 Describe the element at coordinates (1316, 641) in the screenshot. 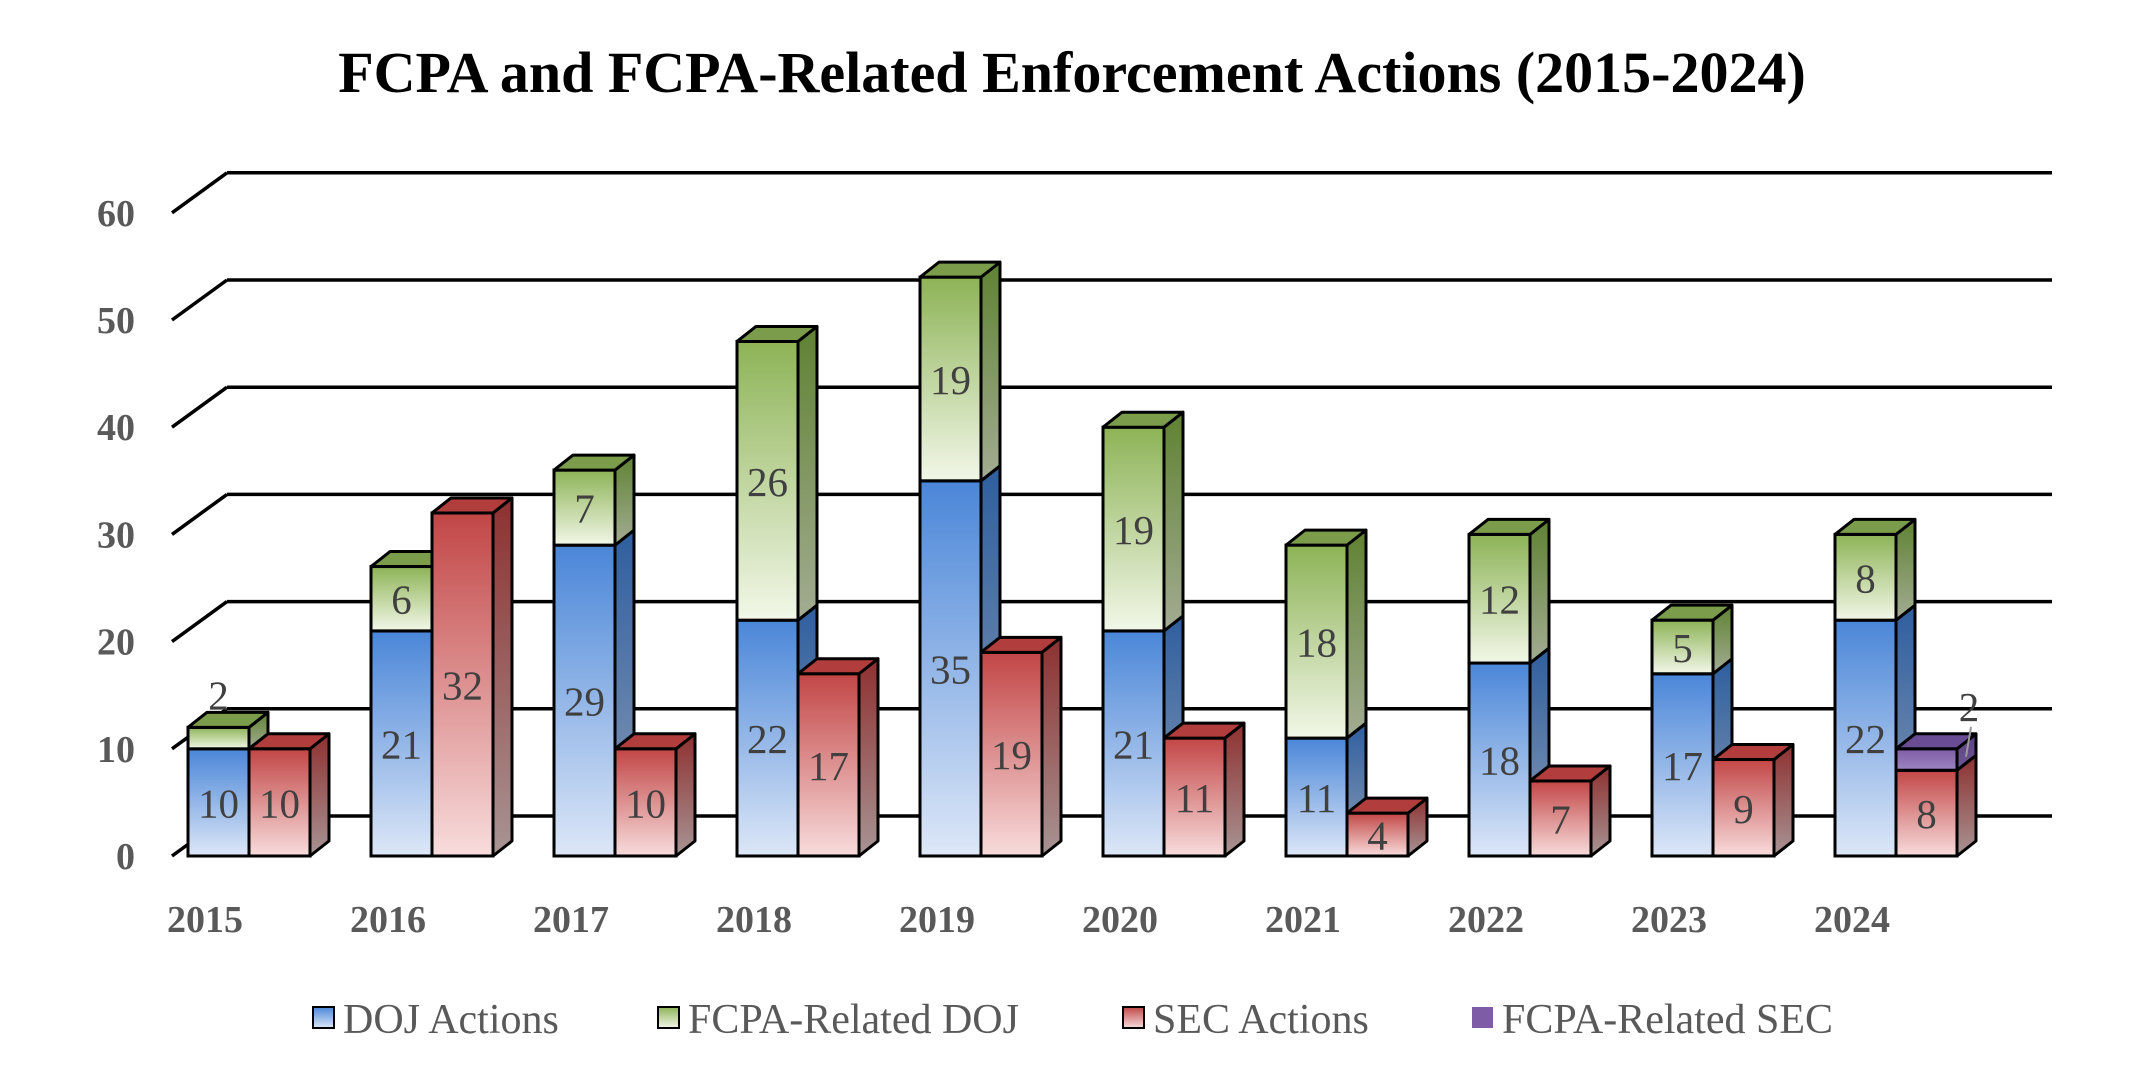

I see `bar-fcpa-related-doj-2021` at that location.